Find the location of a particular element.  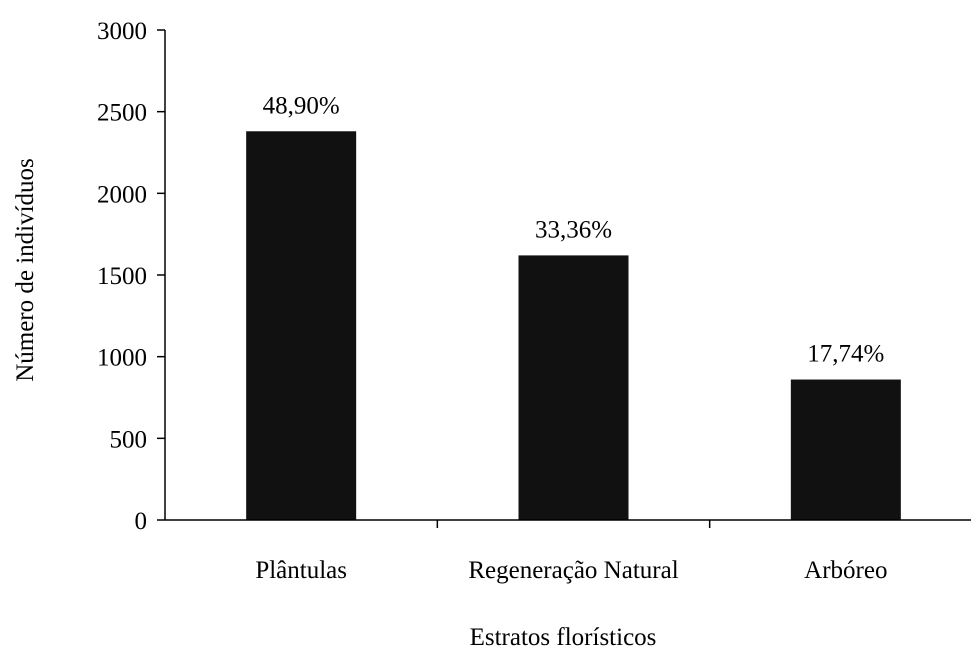

y-tick-label: 1500 is located at coordinates (122, 276).